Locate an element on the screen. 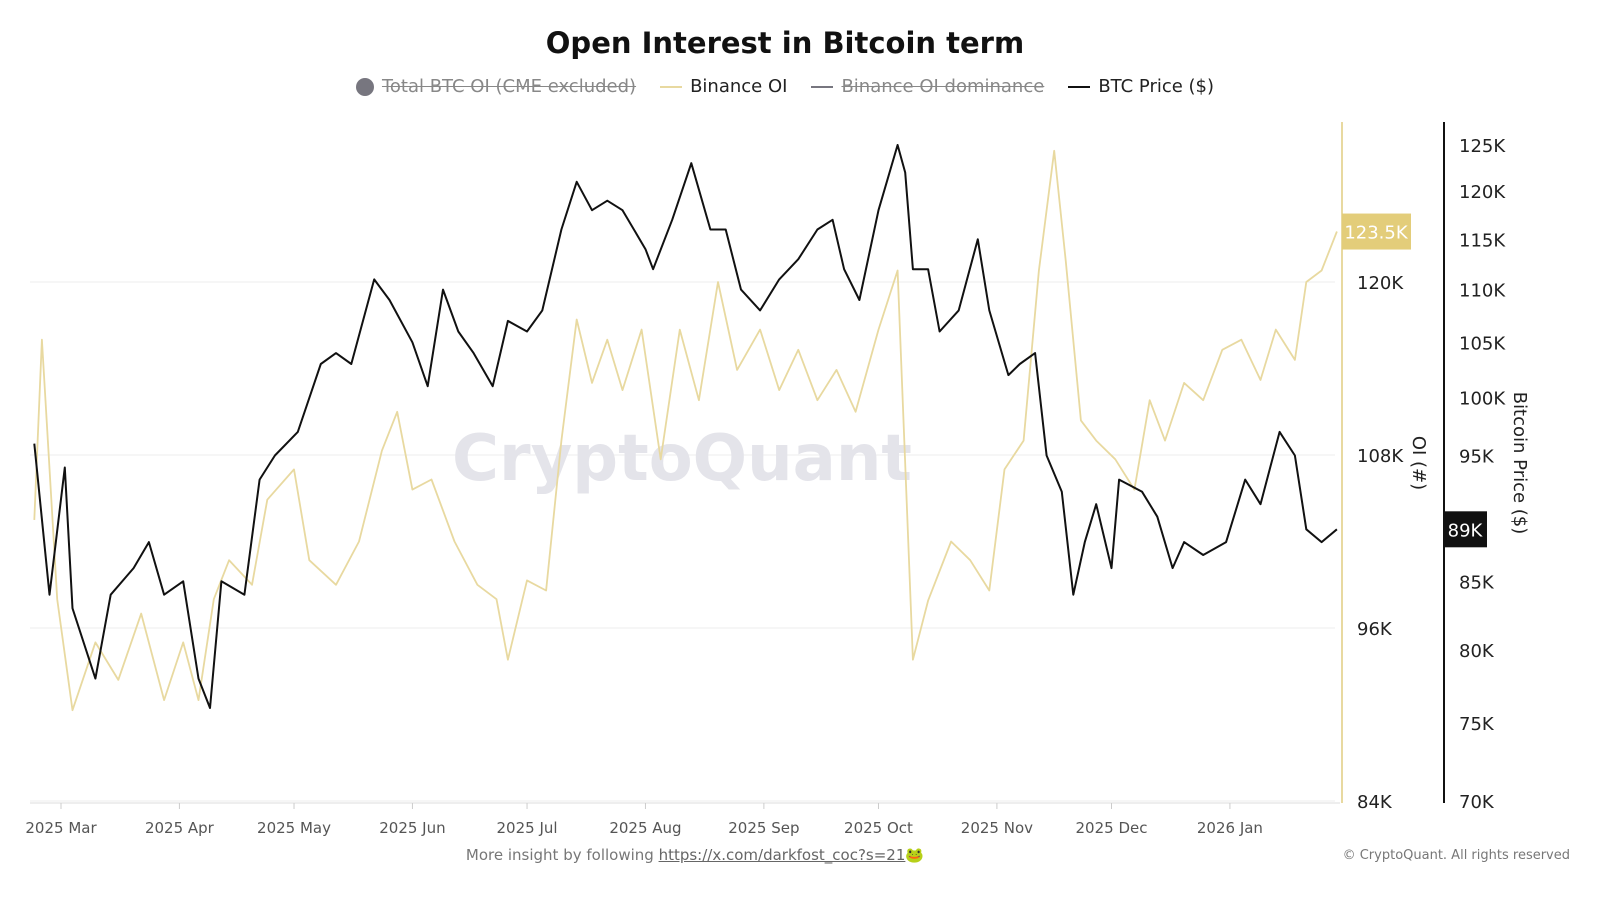 This screenshot has width=1600, height=900. x-tick-label: 2025 Aug is located at coordinates (645, 828).